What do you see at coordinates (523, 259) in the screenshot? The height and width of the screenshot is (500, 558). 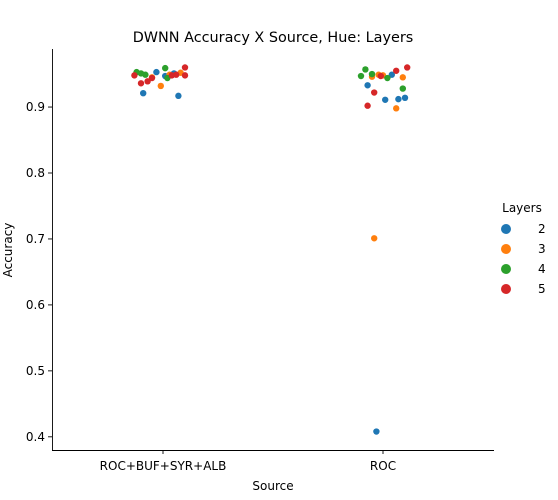 I see `legend-items: 2 3 4 5` at bounding box center [523, 259].